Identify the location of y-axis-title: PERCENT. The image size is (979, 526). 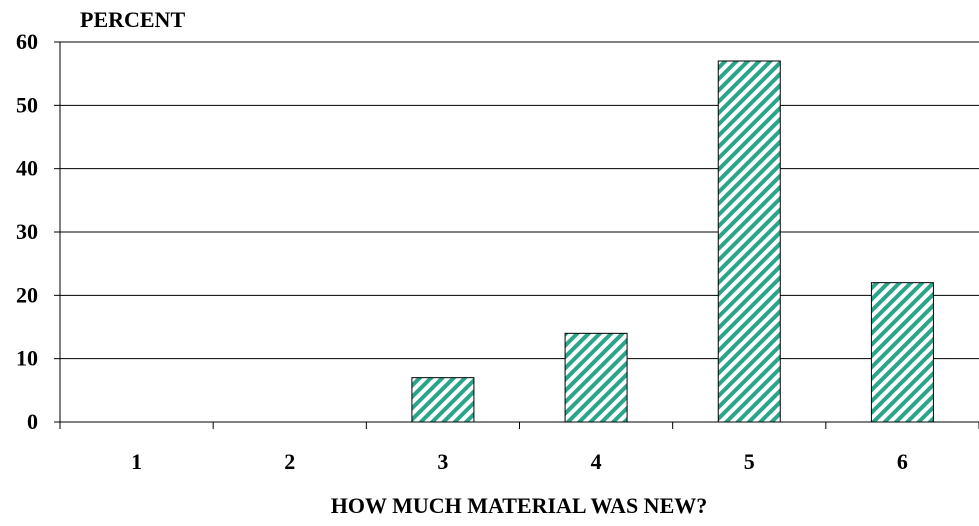
(132, 19).